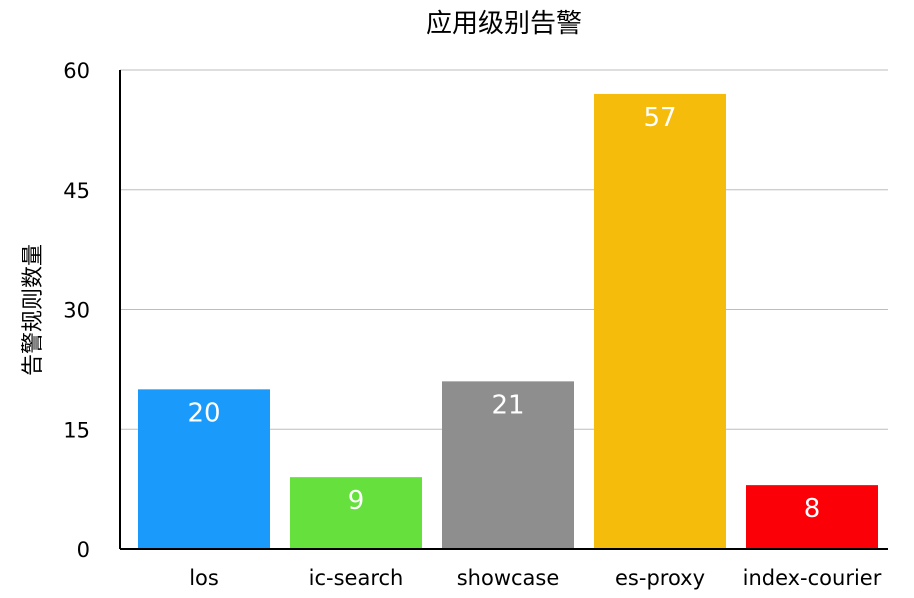  Describe the element at coordinates (203, 413) in the screenshot. I see `data-label: 20` at that location.